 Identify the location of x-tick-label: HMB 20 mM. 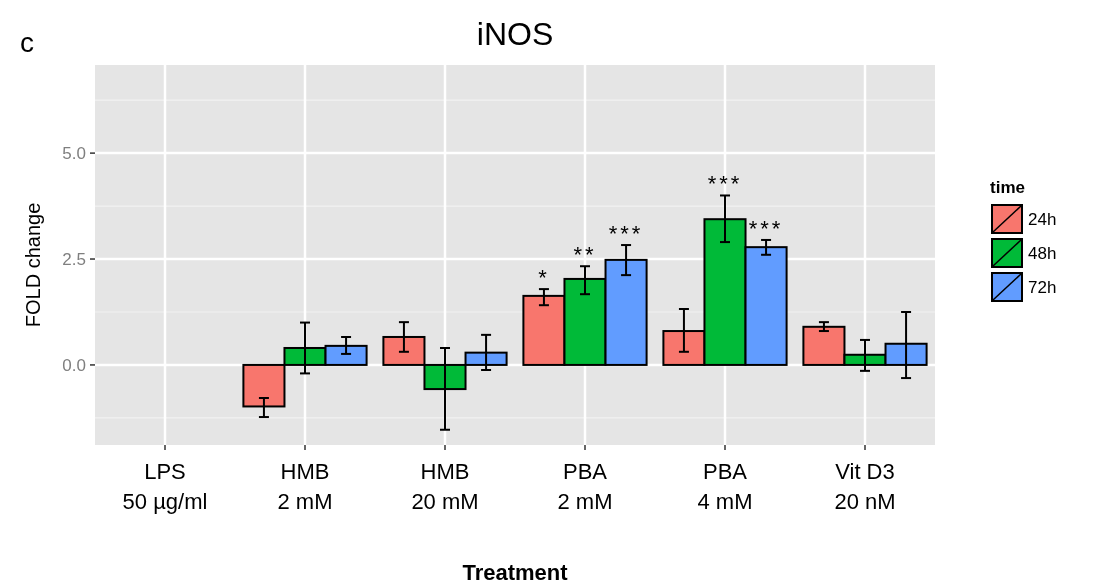
(445, 486).